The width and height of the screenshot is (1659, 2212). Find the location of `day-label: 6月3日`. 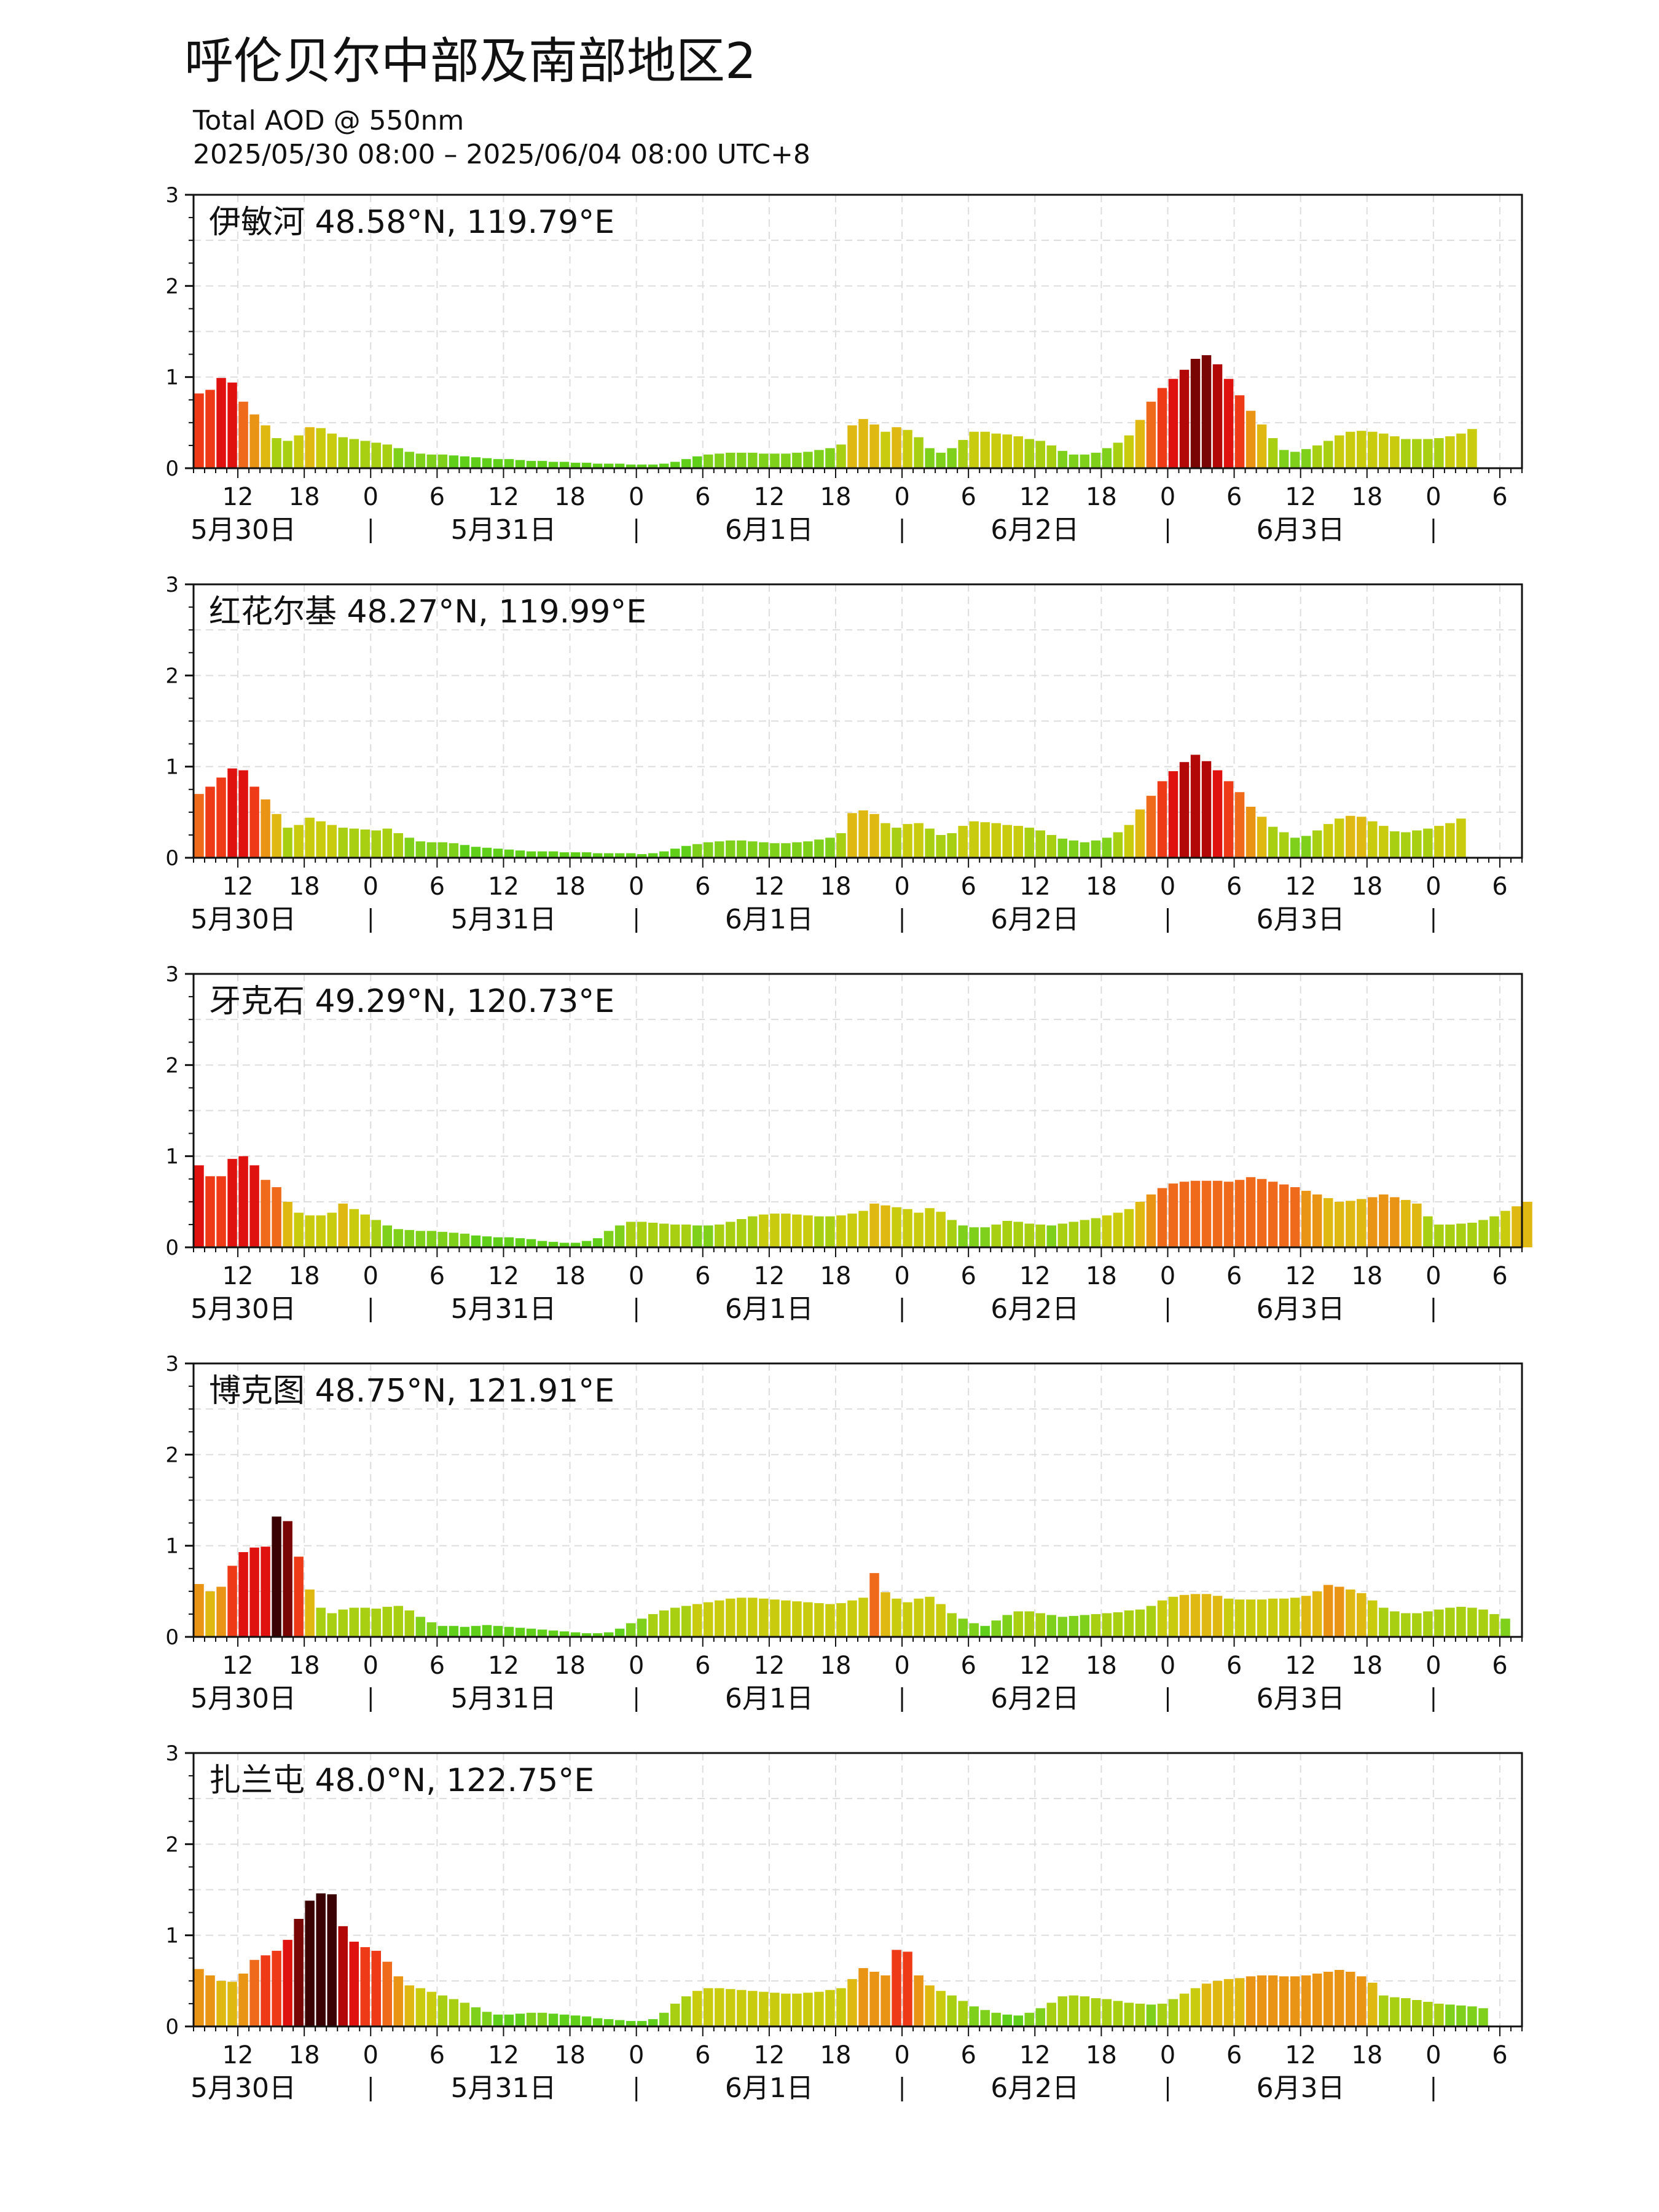

day-label: 6月3日 is located at coordinates (1301, 2088).